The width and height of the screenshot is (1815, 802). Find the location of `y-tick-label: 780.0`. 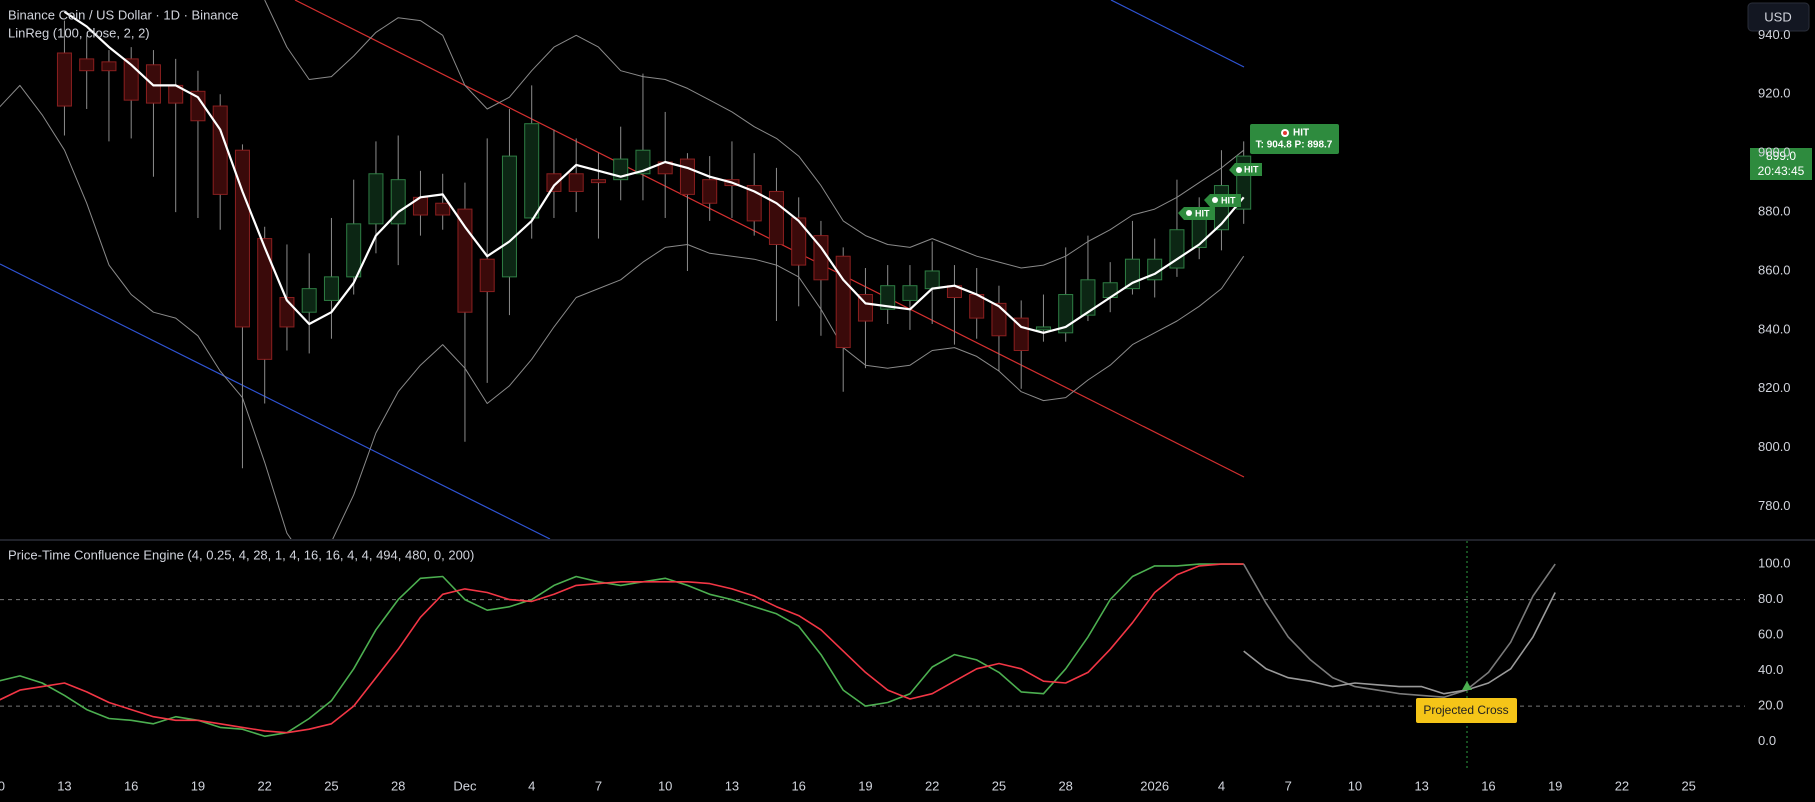

y-tick-label: 780.0 is located at coordinates (1774, 505).